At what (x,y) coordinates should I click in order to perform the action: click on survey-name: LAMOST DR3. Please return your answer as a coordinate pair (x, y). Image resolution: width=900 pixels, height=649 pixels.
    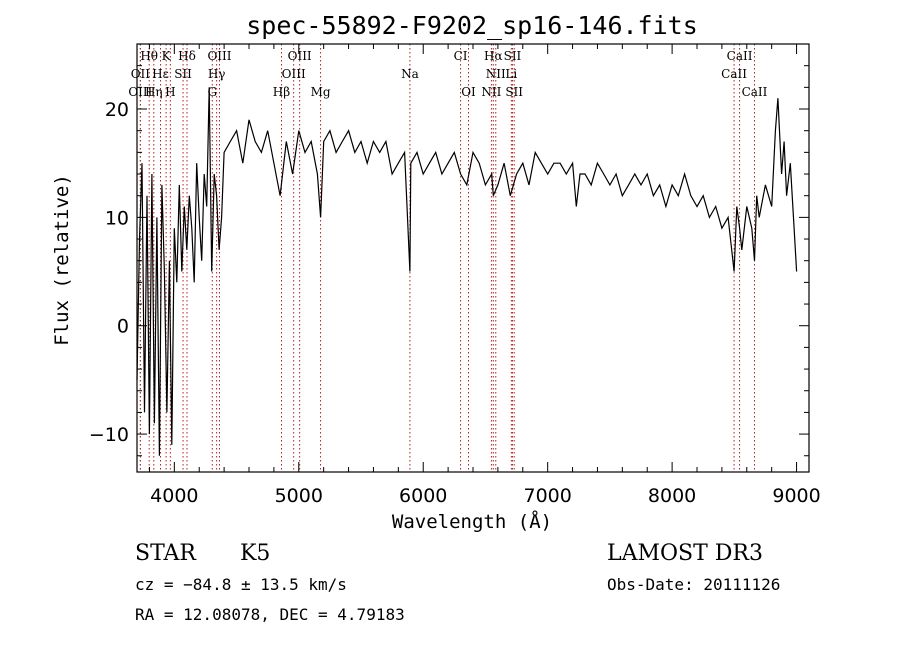
    Looking at the image, I should click on (685, 553).